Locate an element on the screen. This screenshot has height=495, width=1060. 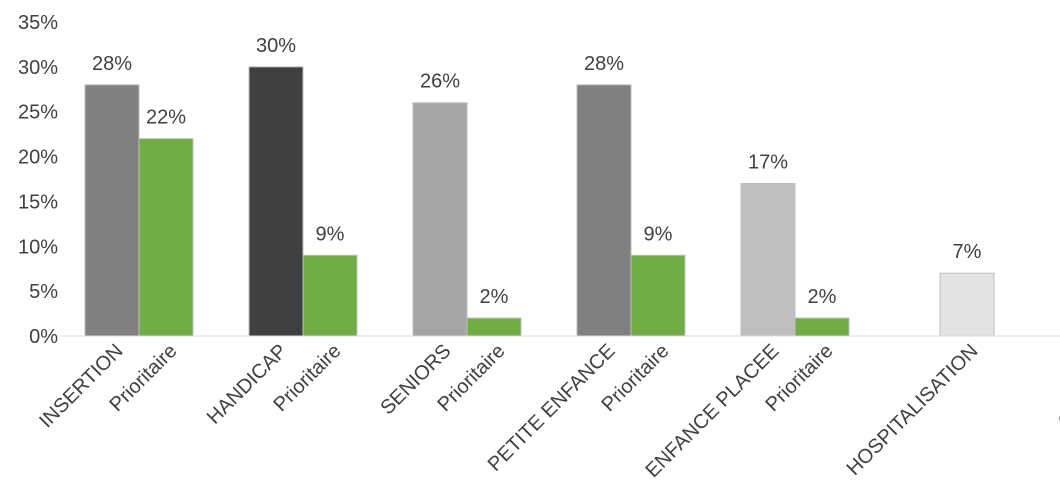
y-tick-label: 0% is located at coordinates (43, 337).